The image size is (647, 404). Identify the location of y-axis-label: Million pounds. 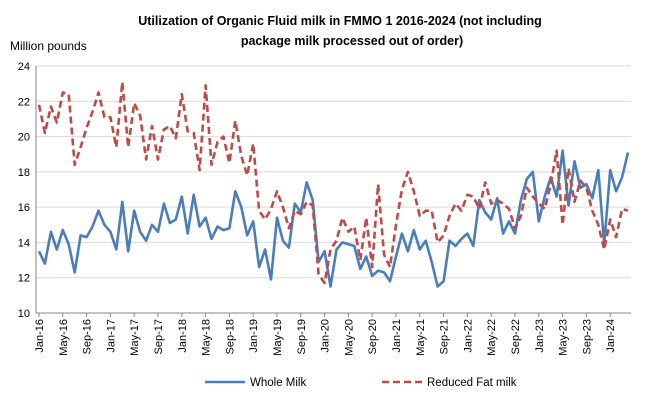
(48, 46).